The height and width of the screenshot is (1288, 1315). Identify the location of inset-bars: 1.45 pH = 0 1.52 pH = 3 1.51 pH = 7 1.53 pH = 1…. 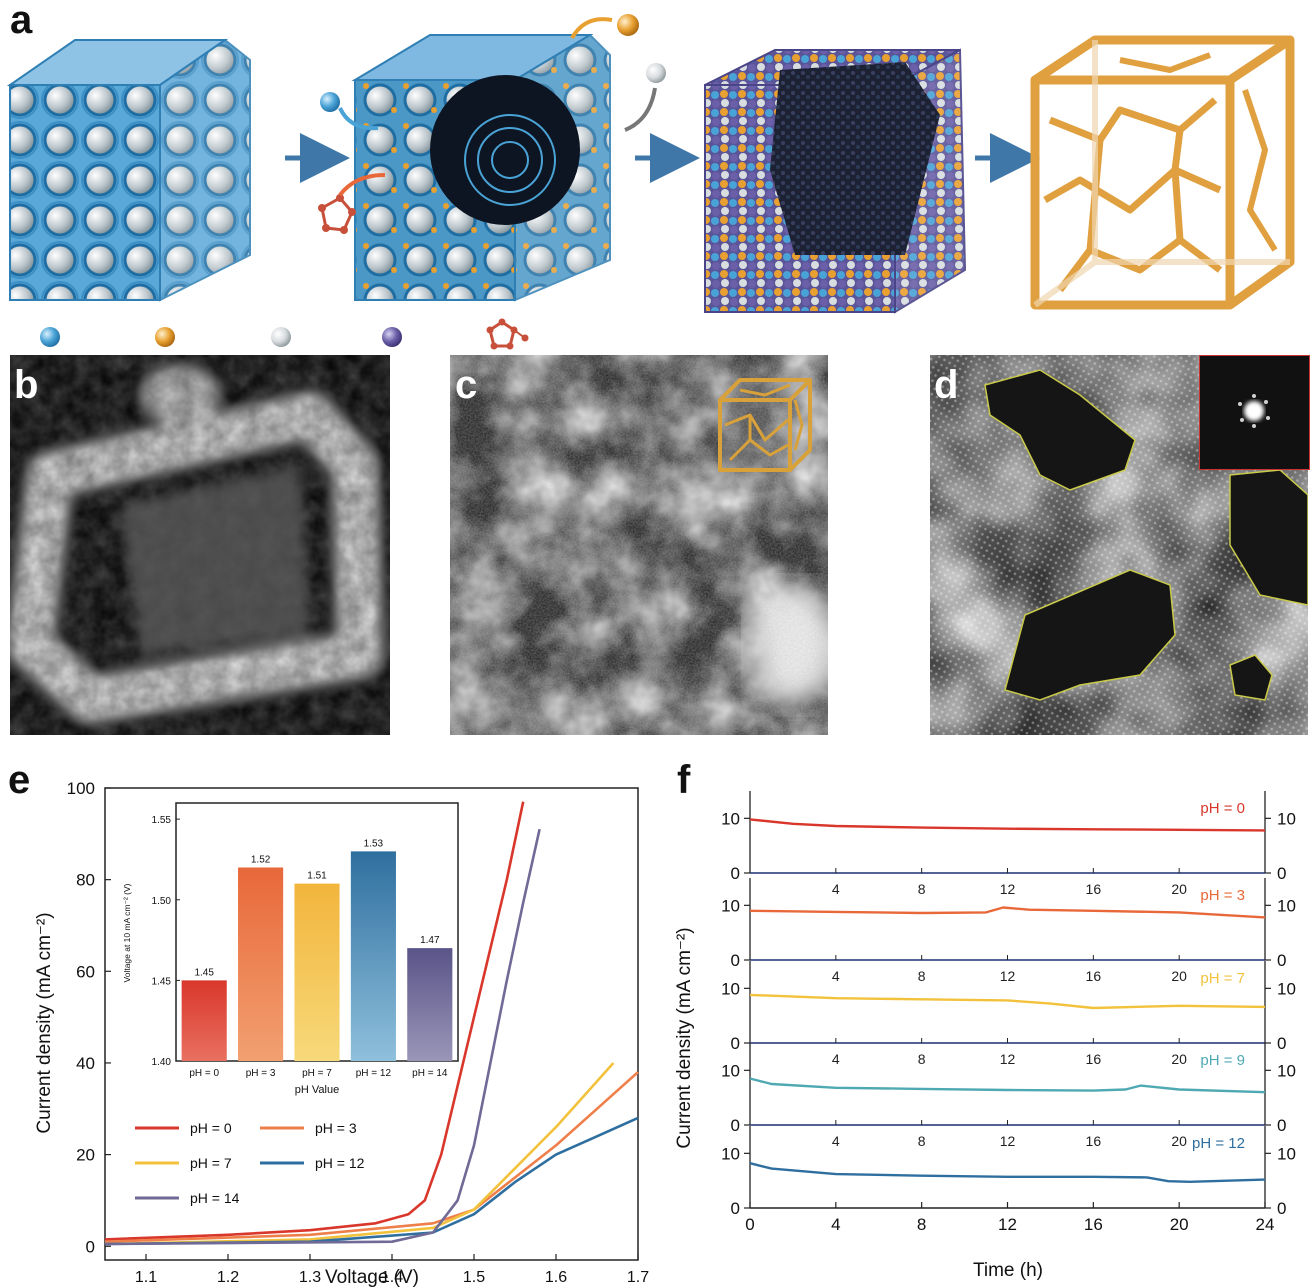
(317, 958).